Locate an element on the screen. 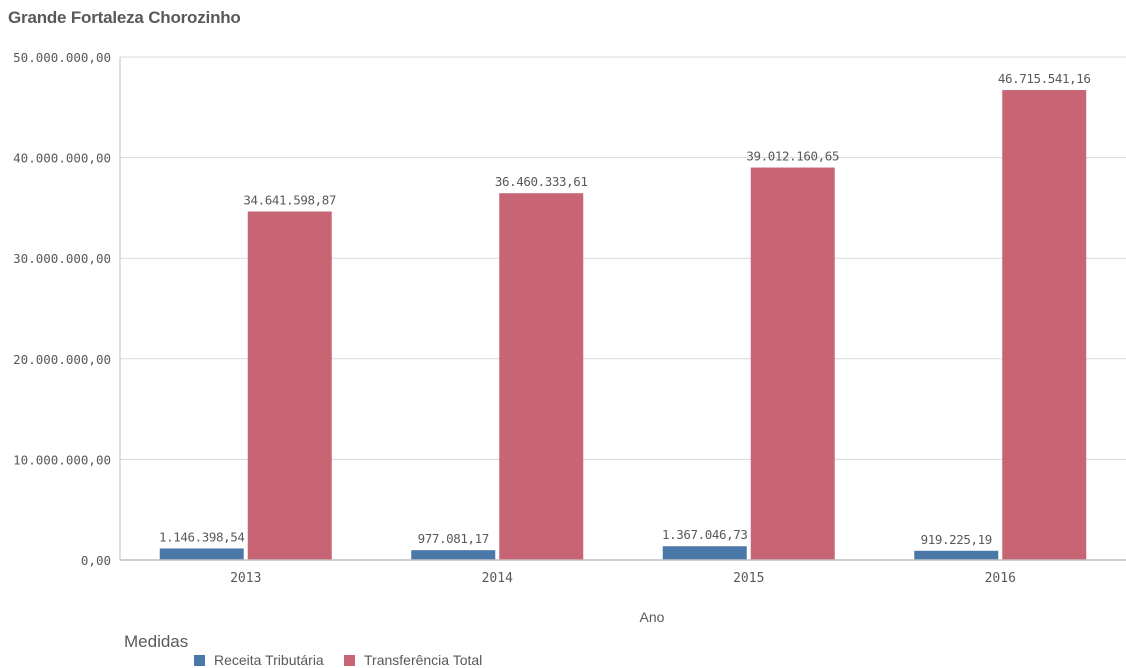 Image resolution: width=1126 pixels, height=668 pixels. x-tick-label: 2016 is located at coordinates (1000, 578).